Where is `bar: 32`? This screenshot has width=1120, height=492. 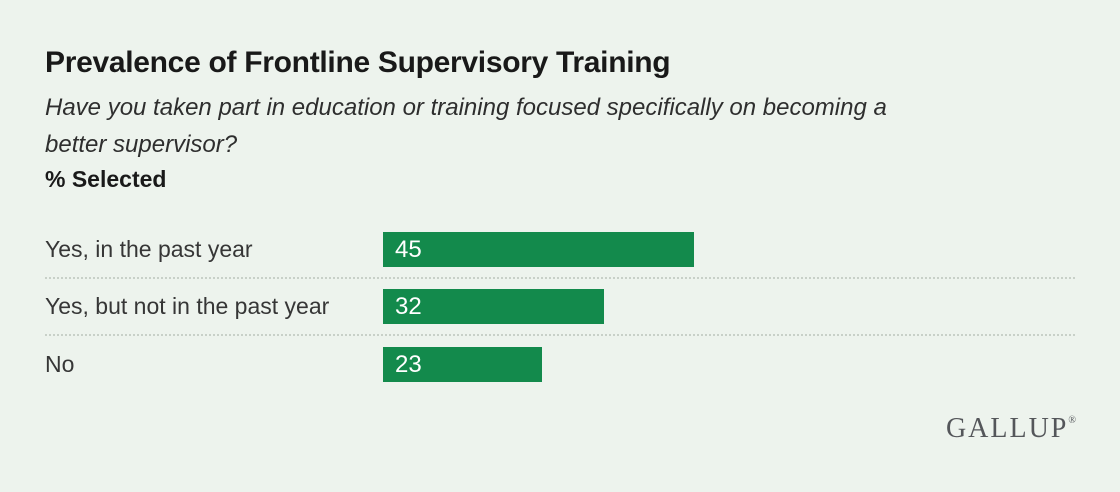
bar: 32 is located at coordinates (494, 306).